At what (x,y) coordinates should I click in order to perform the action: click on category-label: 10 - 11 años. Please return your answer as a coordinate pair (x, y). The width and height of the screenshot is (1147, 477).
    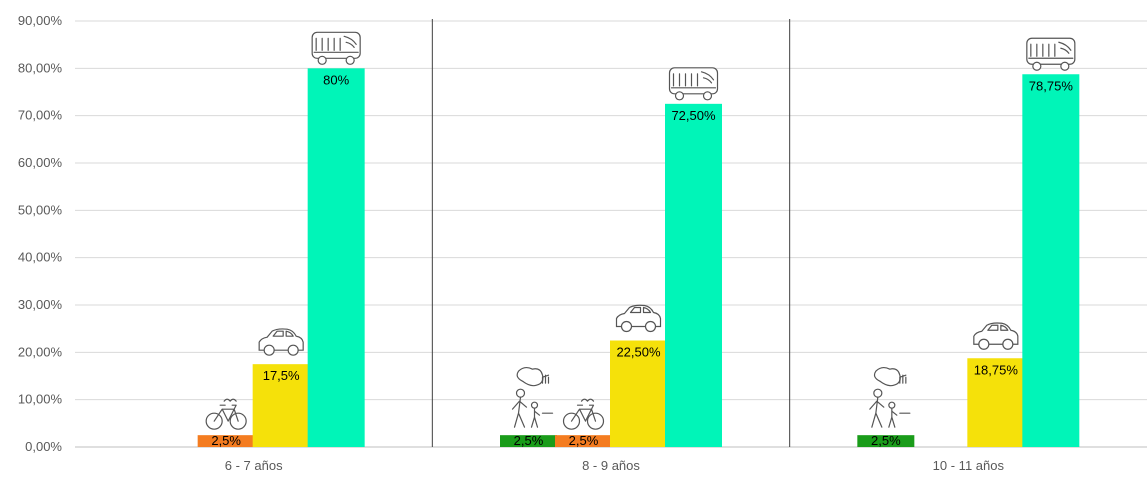
    Looking at the image, I should click on (969, 465).